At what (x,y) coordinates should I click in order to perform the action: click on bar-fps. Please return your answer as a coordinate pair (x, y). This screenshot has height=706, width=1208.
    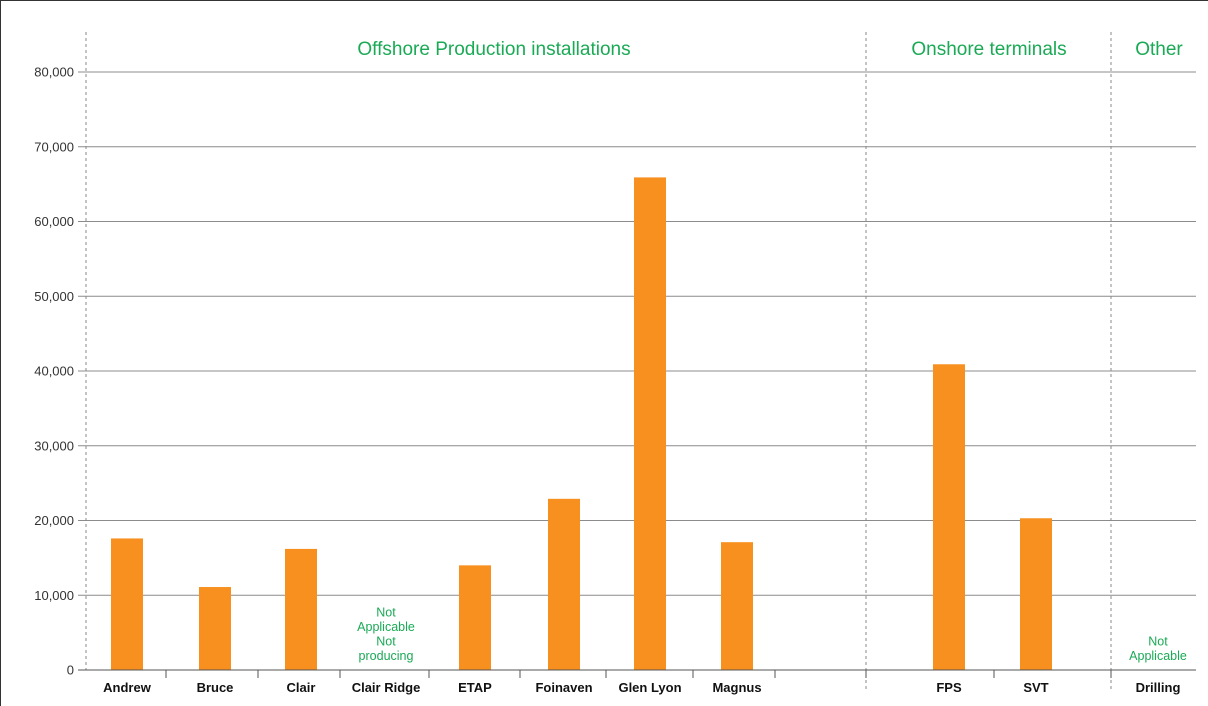
    Looking at the image, I should click on (949, 517).